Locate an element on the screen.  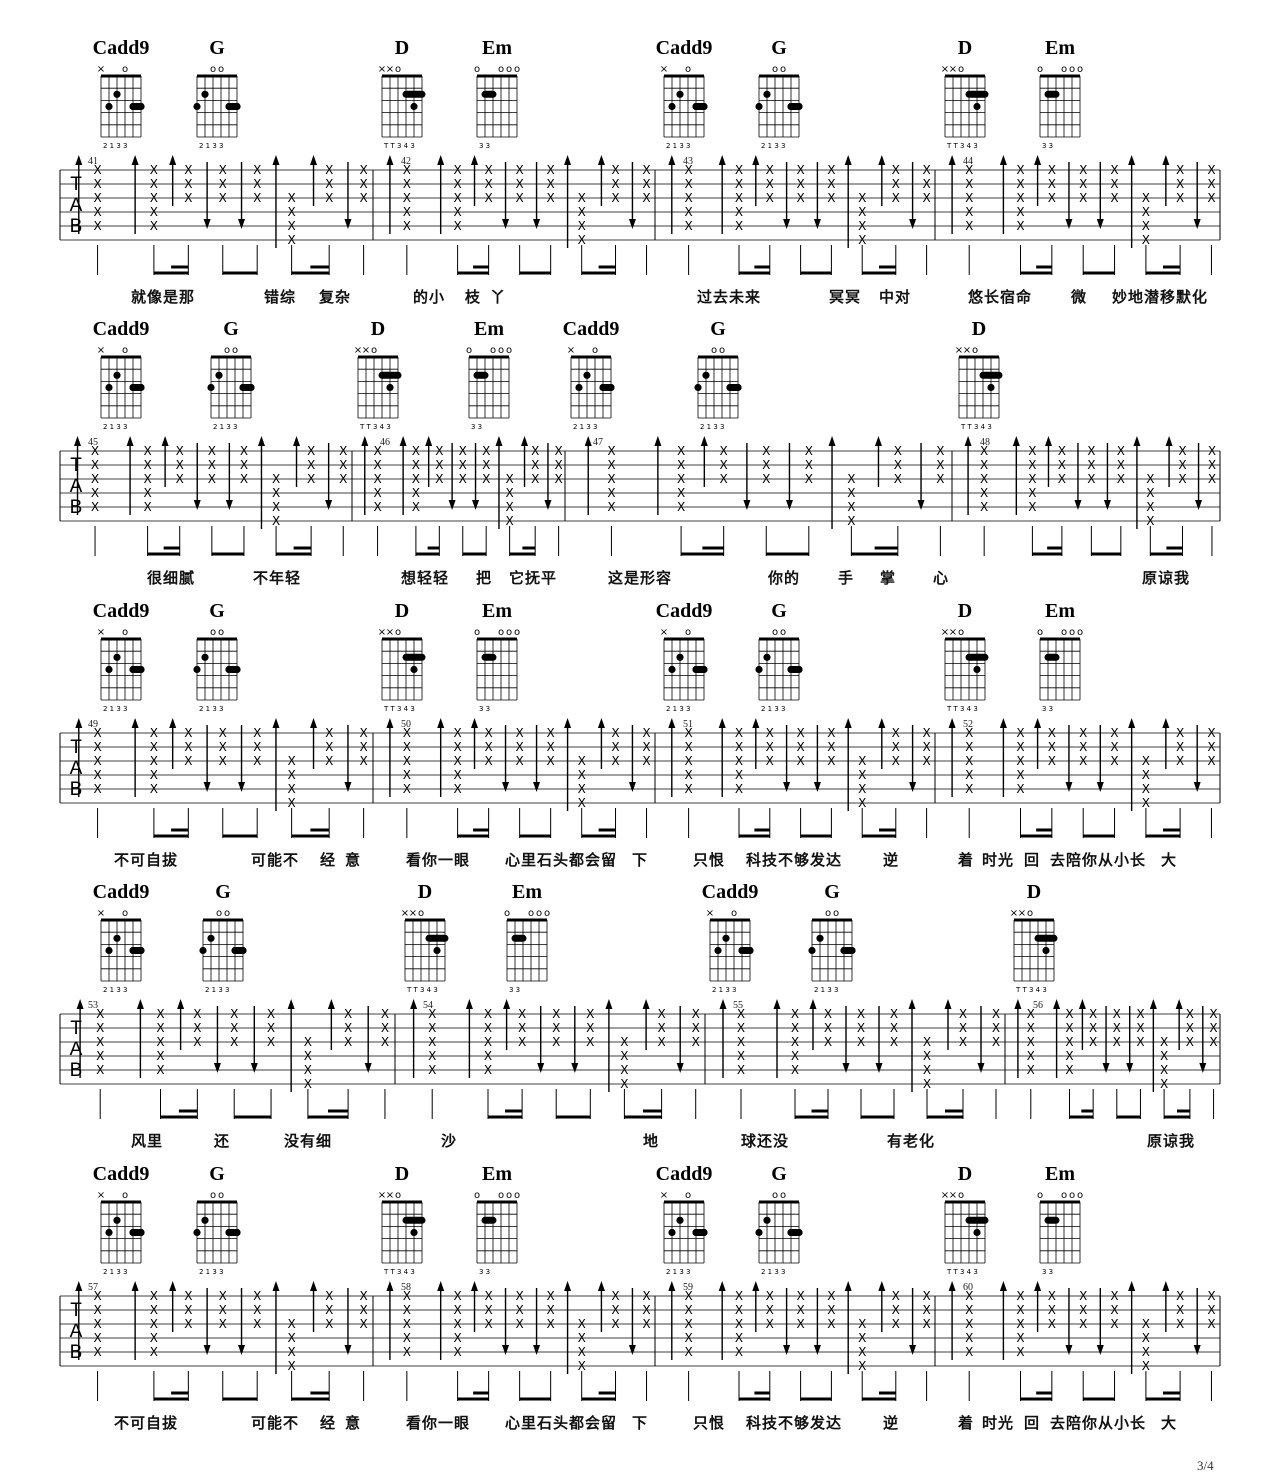
lyric-segment: 原谅我 is located at coordinates (1171, 1141).